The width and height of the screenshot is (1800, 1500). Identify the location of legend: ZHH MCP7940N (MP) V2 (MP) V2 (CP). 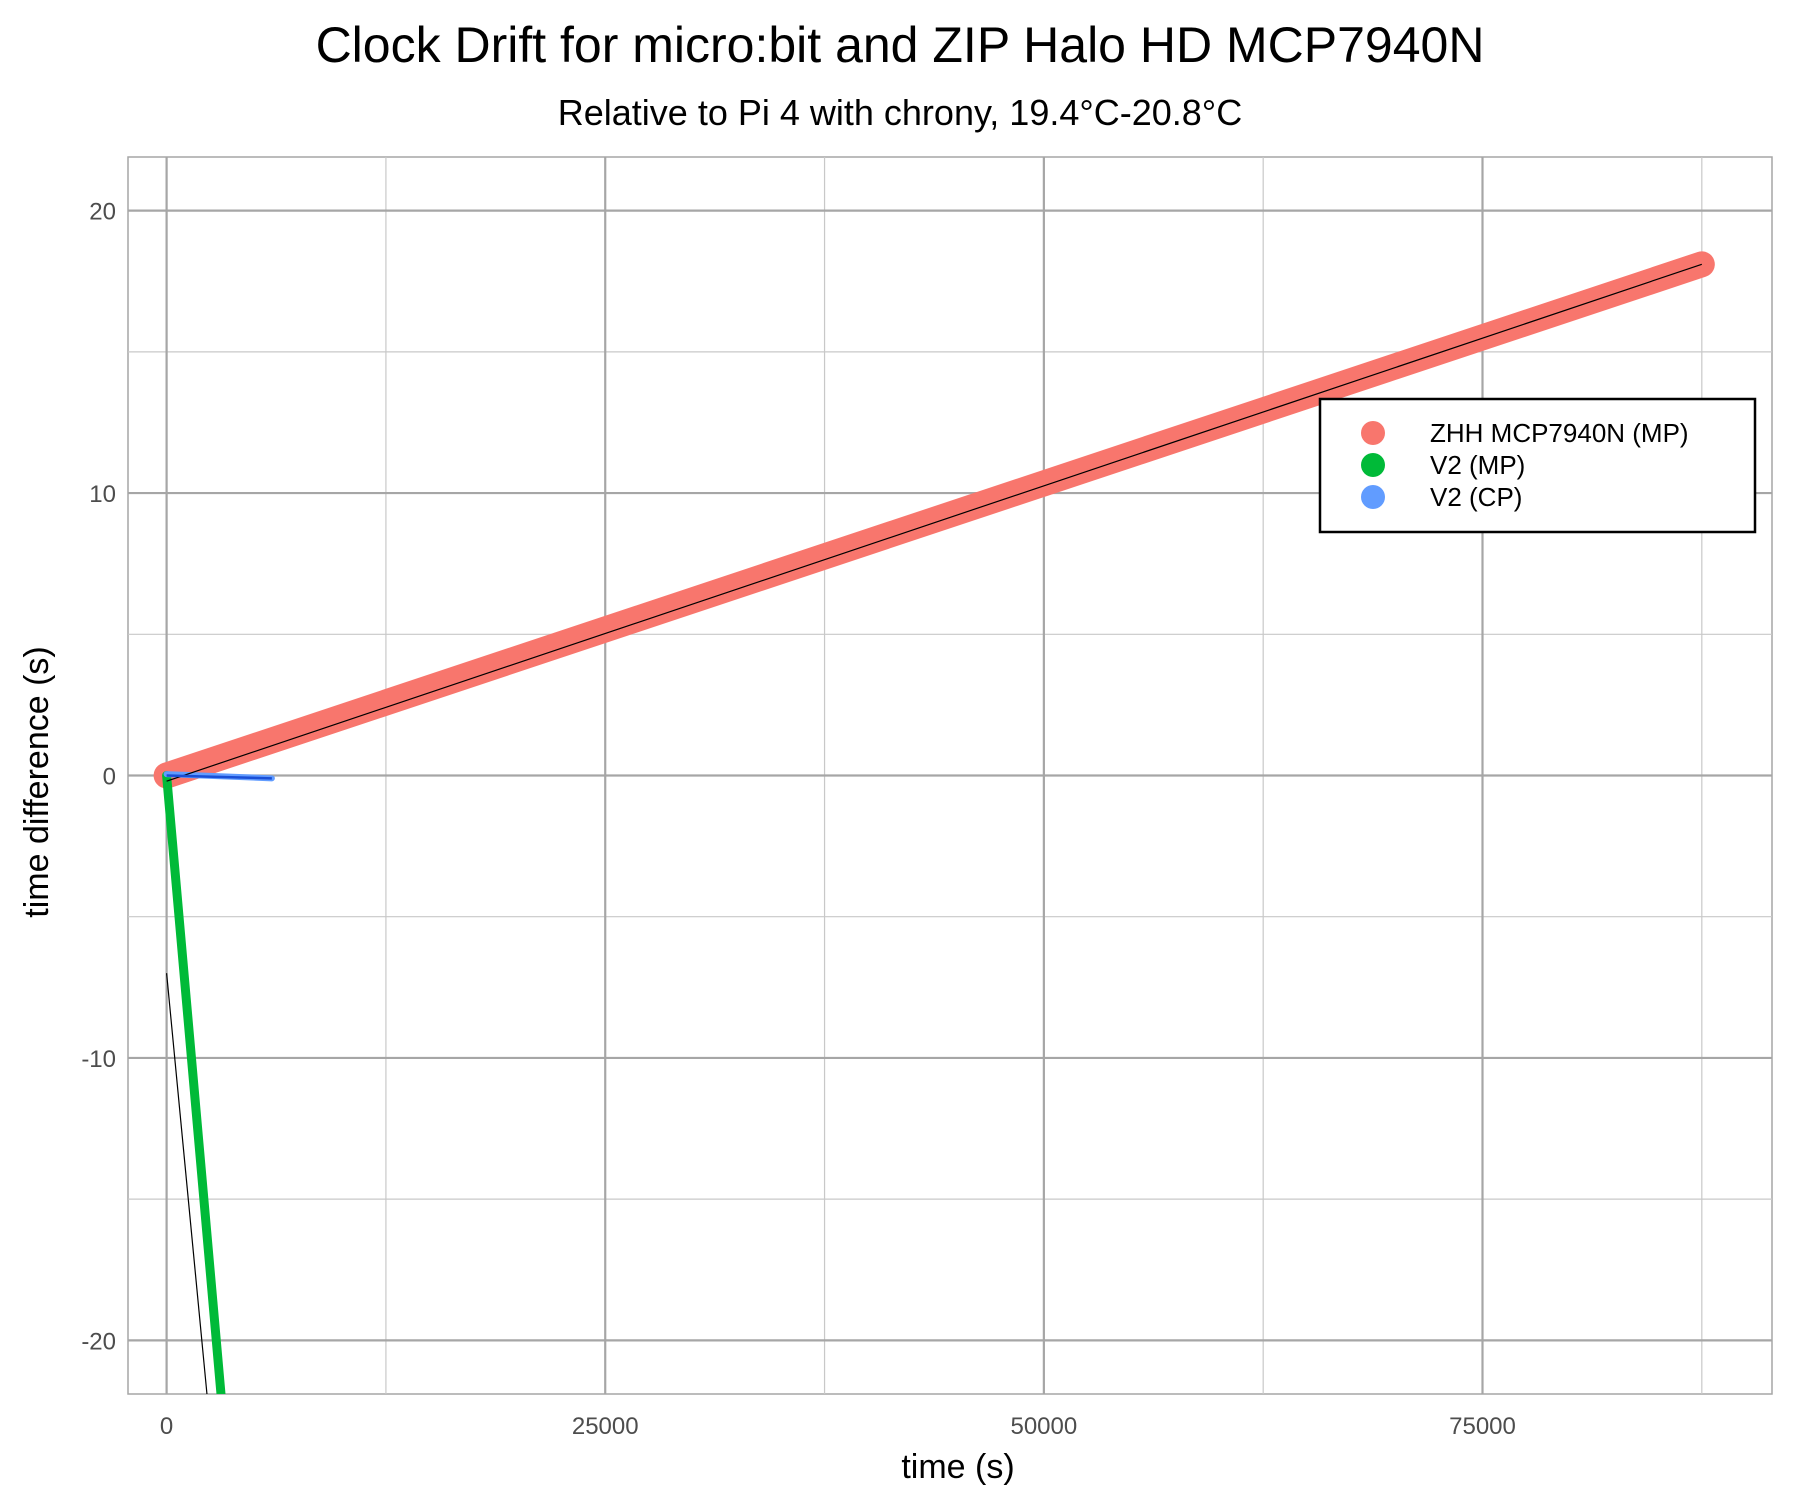
(1537, 465).